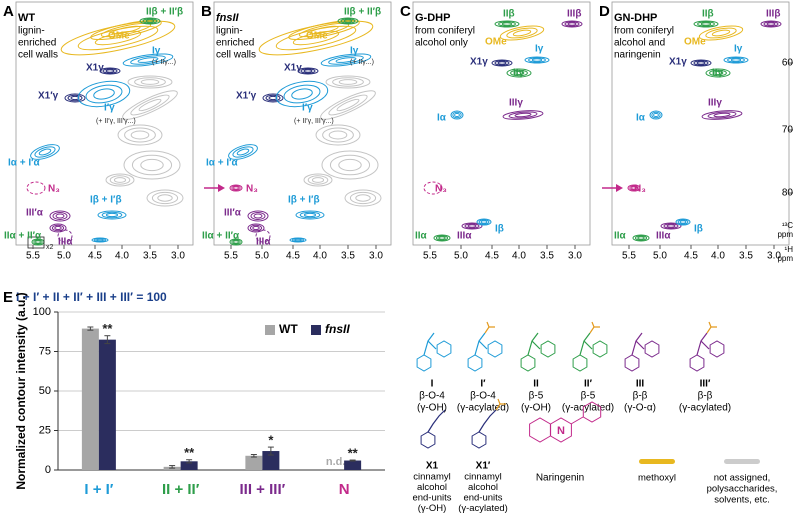 The height and width of the screenshot is (524, 795). What do you see at coordinates (221, 236) in the screenshot?
I see `peak-label: IIα + II′α` at bounding box center [221, 236].